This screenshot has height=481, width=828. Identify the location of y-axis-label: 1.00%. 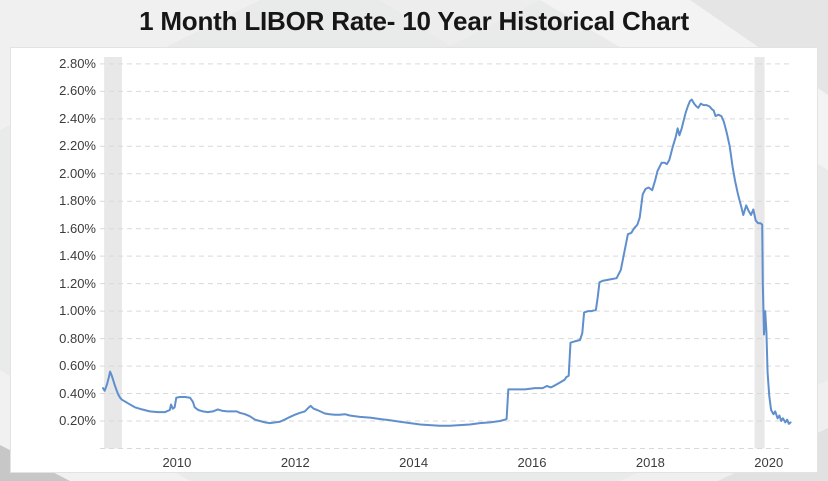
(77, 311).